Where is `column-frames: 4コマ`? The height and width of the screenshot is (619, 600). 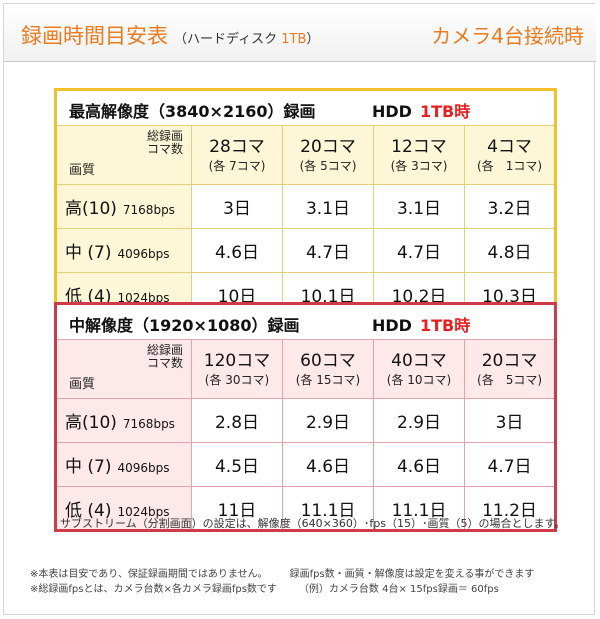 column-frames: 4コマ is located at coordinates (509, 146).